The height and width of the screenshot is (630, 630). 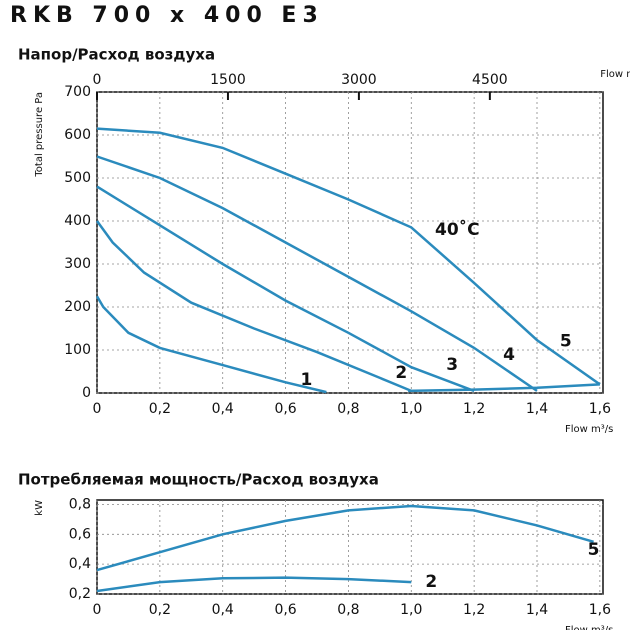 I want to click on y-axis-label: kW, so click(x=39, y=508).